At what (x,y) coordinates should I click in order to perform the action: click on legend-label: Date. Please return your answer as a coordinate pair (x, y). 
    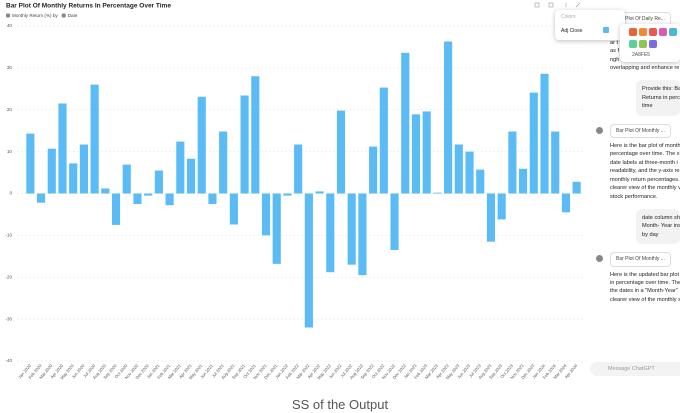
    Looking at the image, I should click on (73, 15).